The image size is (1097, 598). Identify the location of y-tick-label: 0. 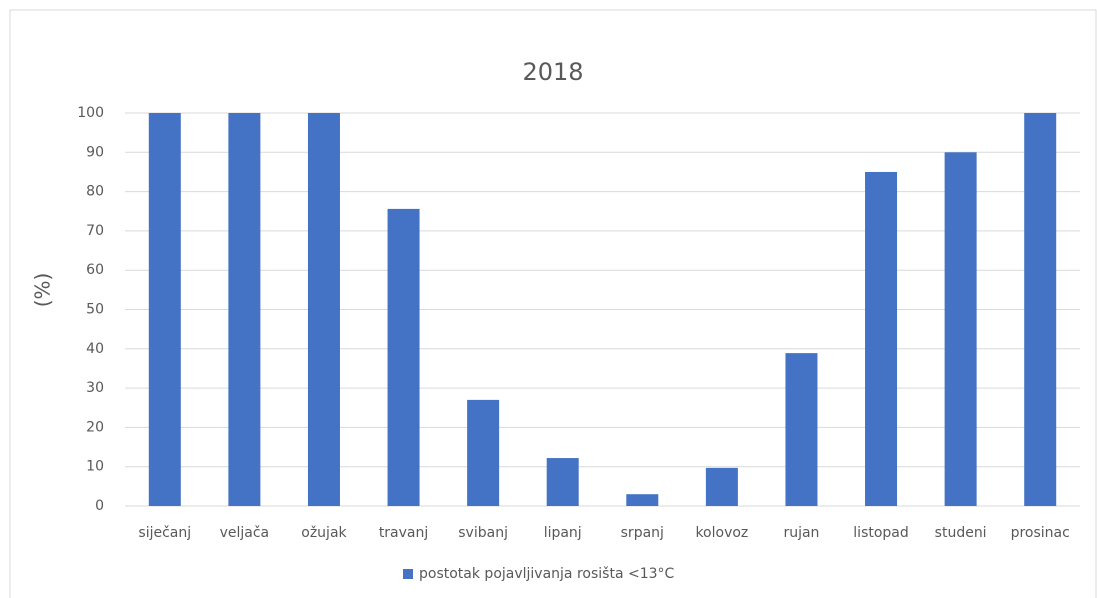
(99, 506).